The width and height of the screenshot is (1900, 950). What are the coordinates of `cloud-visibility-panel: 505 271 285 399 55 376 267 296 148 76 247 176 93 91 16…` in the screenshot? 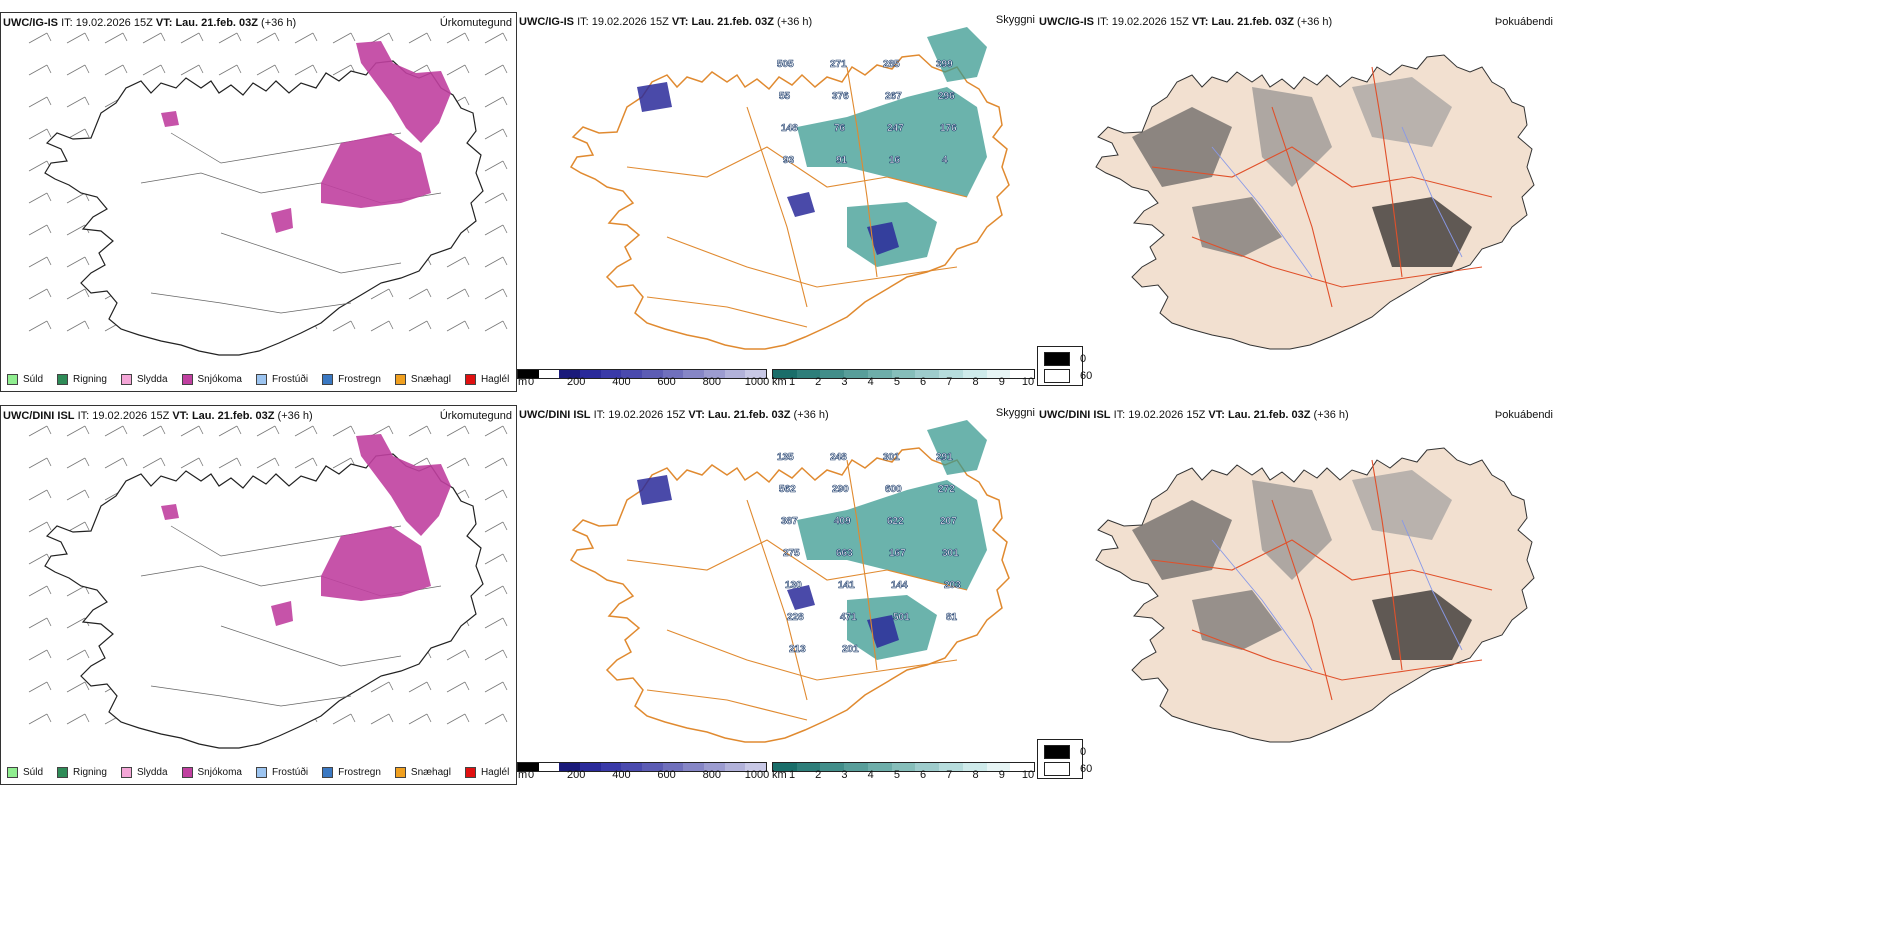 It's located at (777, 202).